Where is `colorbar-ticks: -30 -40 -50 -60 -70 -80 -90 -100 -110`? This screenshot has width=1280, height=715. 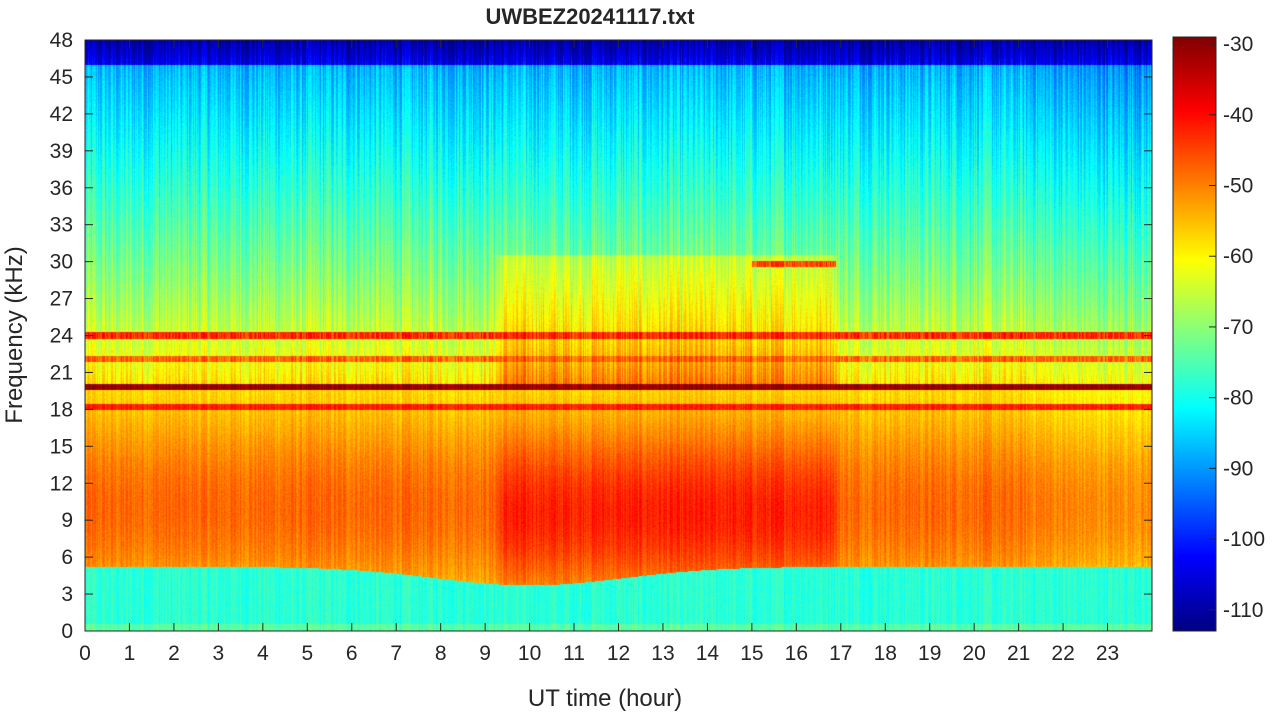
colorbar-ticks: -30 -40 -50 -60 -70 -80 -90 -100 -110 is located at coordinates (1237, 327).